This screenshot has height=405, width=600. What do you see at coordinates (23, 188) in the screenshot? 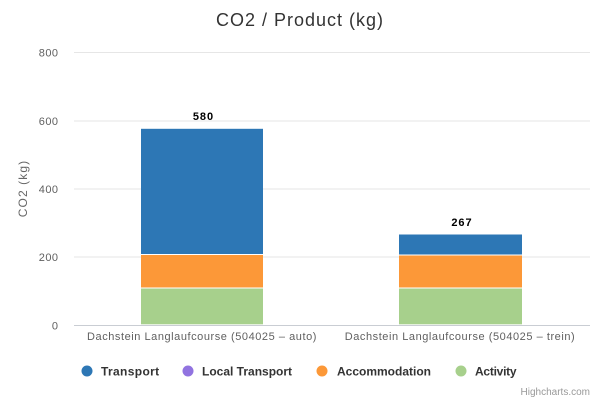
I see `svg-text: CO2 (kg)` at bounding box center [23, 188].